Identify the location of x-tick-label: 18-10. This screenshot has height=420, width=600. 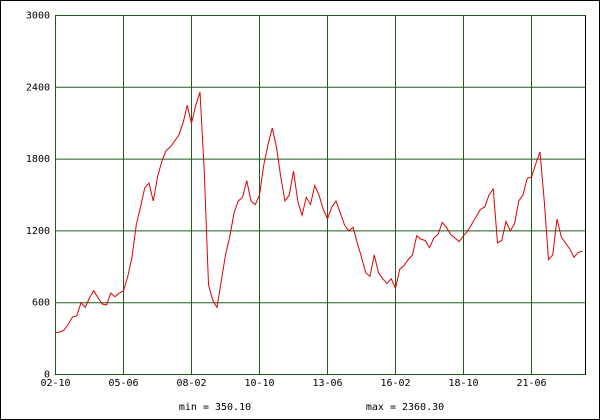
(463, 383).